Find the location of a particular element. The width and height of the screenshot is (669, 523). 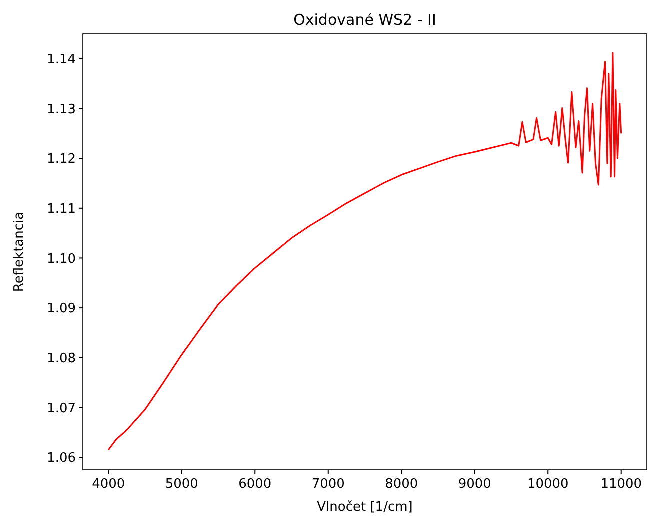

x-tick-label: 5000 is located at coordinates (181, 484).